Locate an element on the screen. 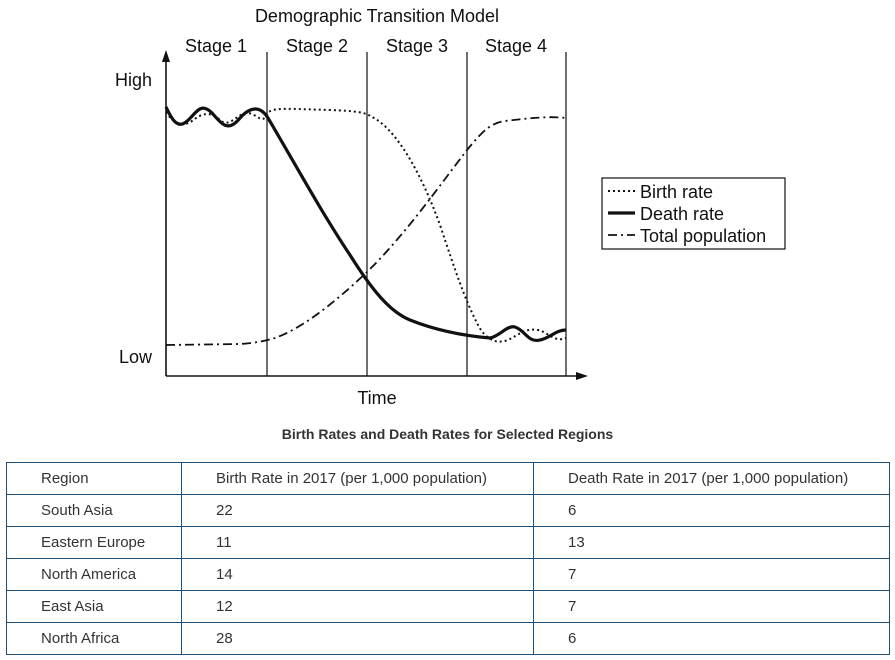  birth-rate-cell: 28 is located at coordinates (357, 638).